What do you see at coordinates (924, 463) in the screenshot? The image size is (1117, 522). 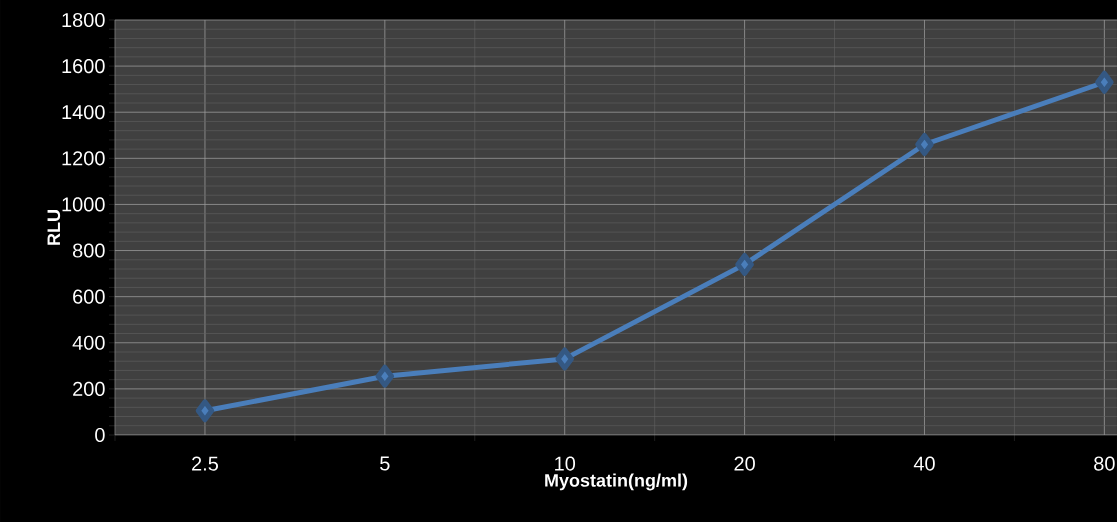 I see `x-tick-label: 40` at bounding box center [924, 463].